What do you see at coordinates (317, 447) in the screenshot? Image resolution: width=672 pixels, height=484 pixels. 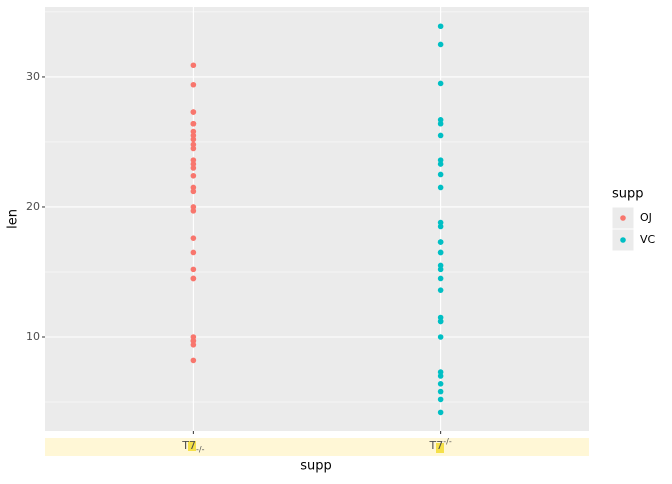 I see `highlight-band` at bounding box center [317, 447].